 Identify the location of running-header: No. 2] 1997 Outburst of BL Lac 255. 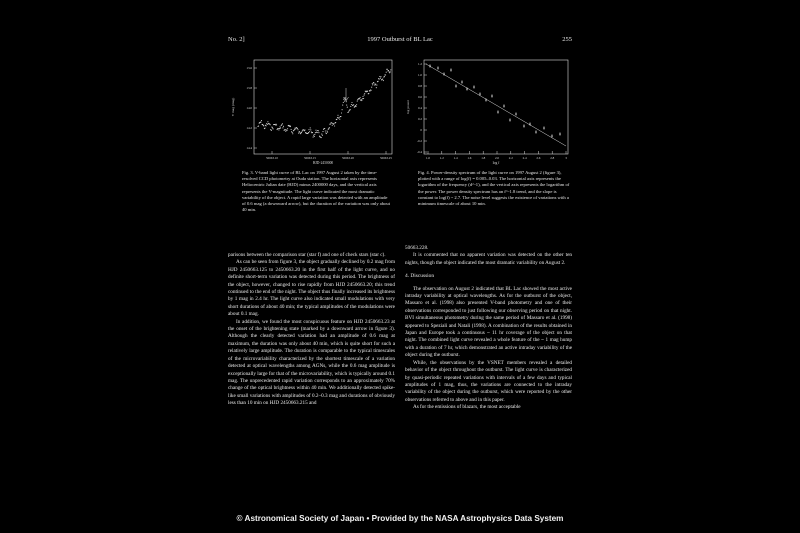
(400, 42).